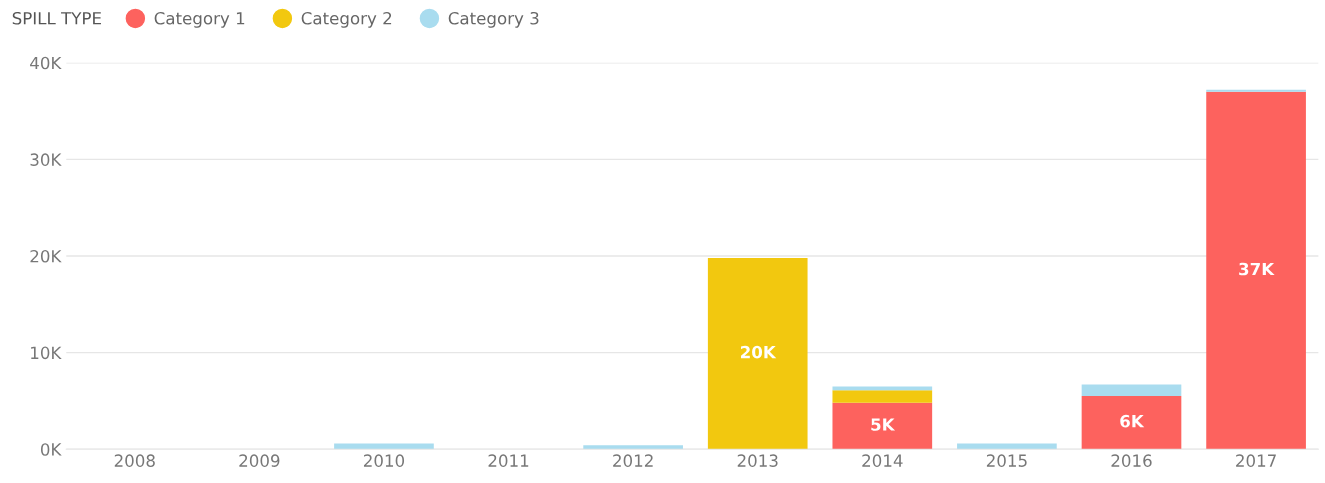  Describe the element at coordinates (56, 18) in the screenshot. I see `legend-title: SPILL TYPE` at that location.